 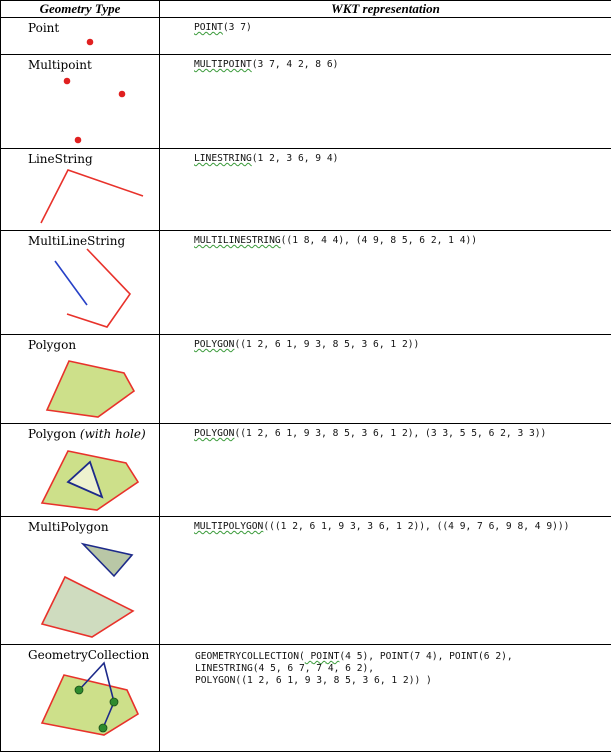 I want to click on geometry-type-label: Polygon (with hole), so click(x=87, y=434).